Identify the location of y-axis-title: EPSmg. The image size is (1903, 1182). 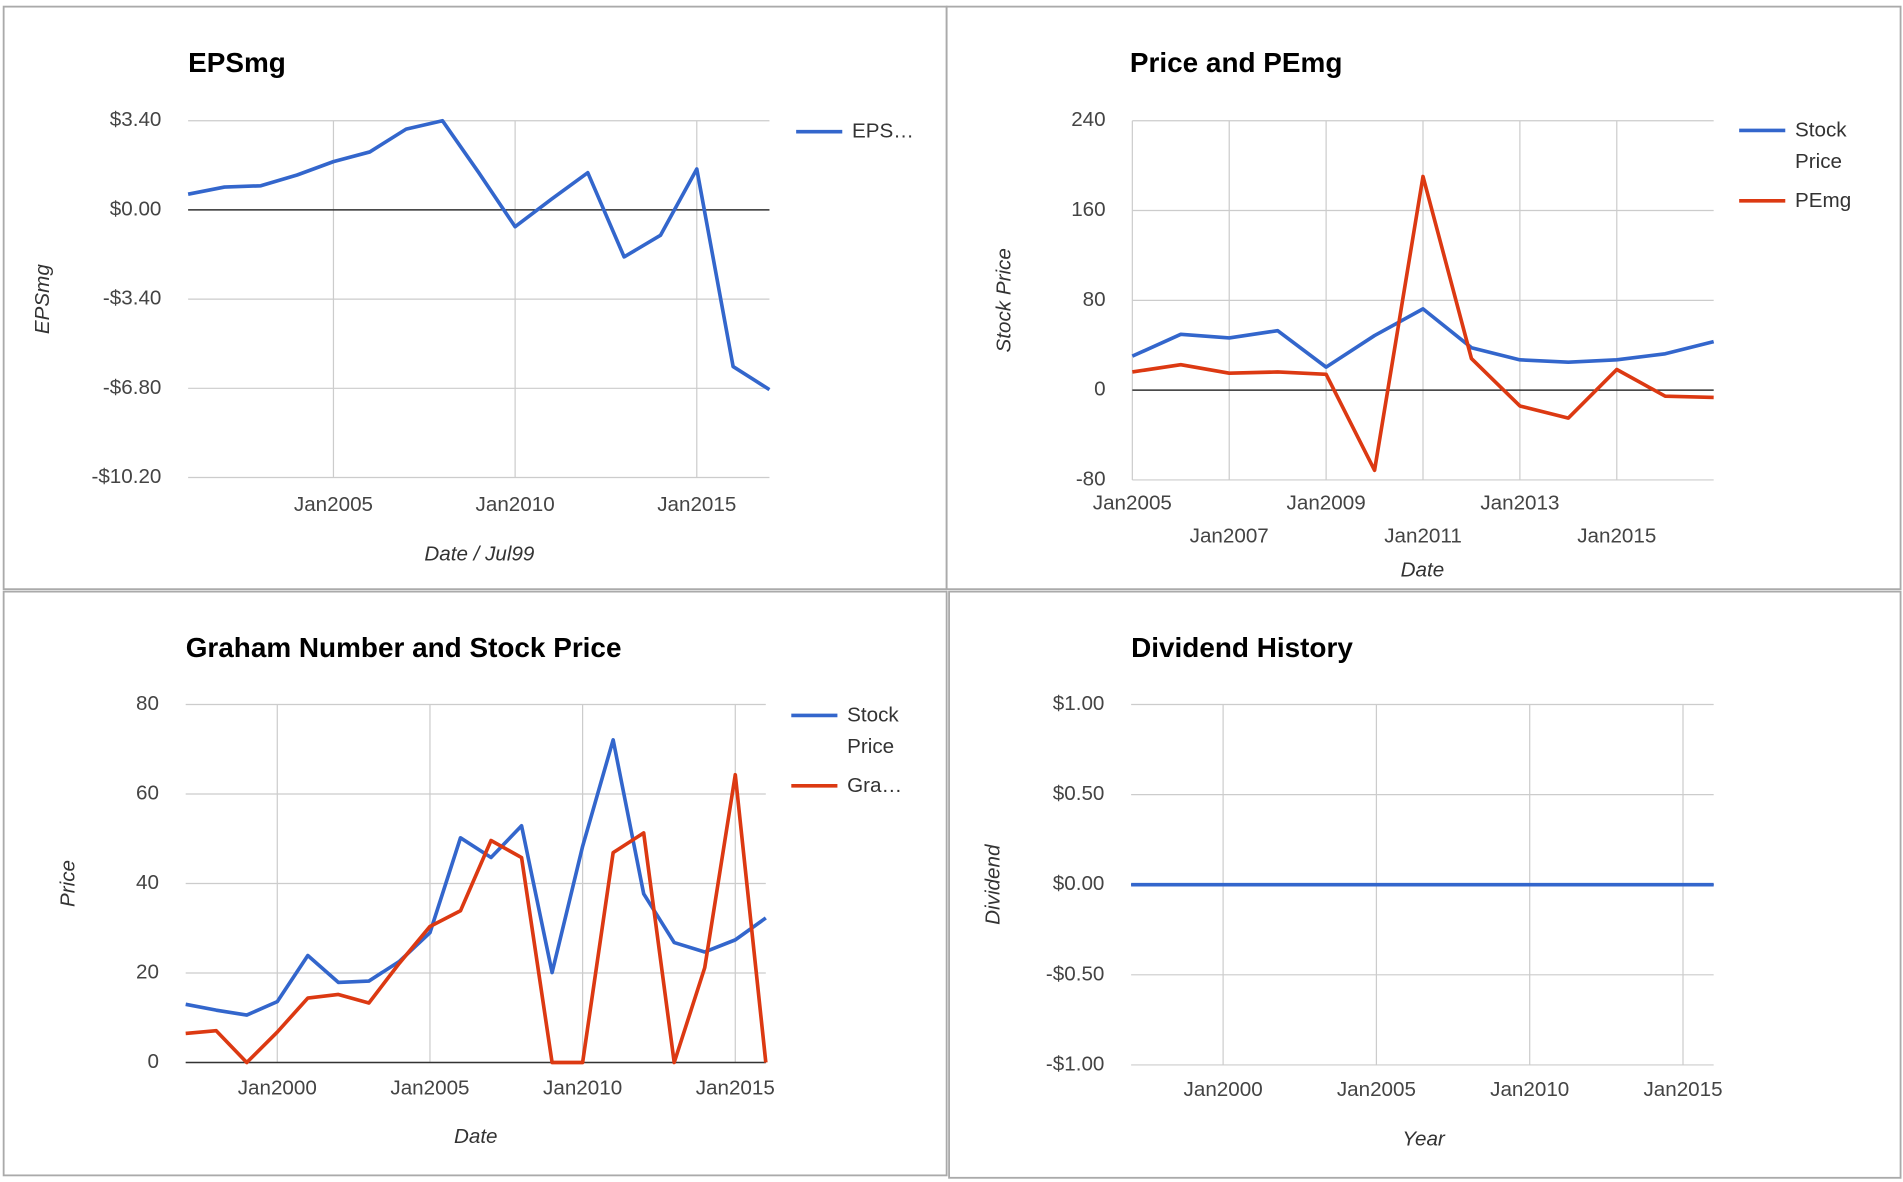
(42, 299).